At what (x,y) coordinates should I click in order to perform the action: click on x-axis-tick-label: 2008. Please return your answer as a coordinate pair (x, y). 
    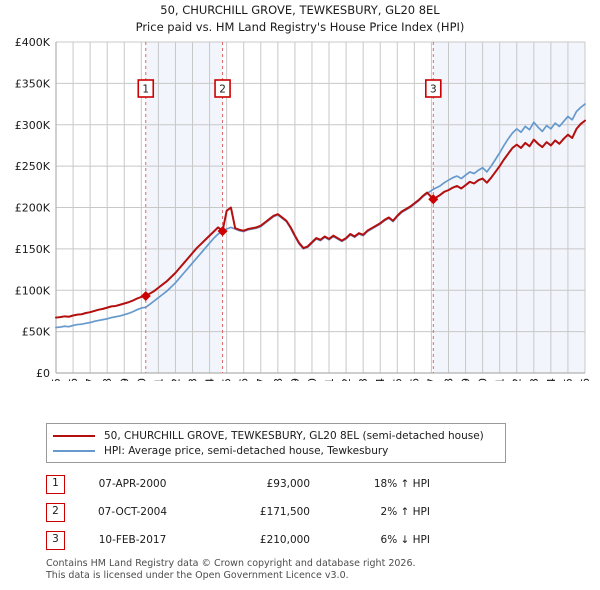
    Looking at the image, I should click on (278, 379).